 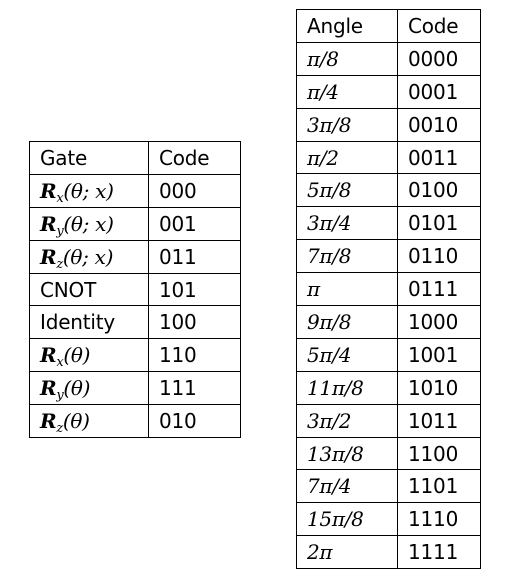 What do you see at coordinates (439, 420) in the screenshot?
I see `code-cell: 1011` at bounding box center [439, 420].